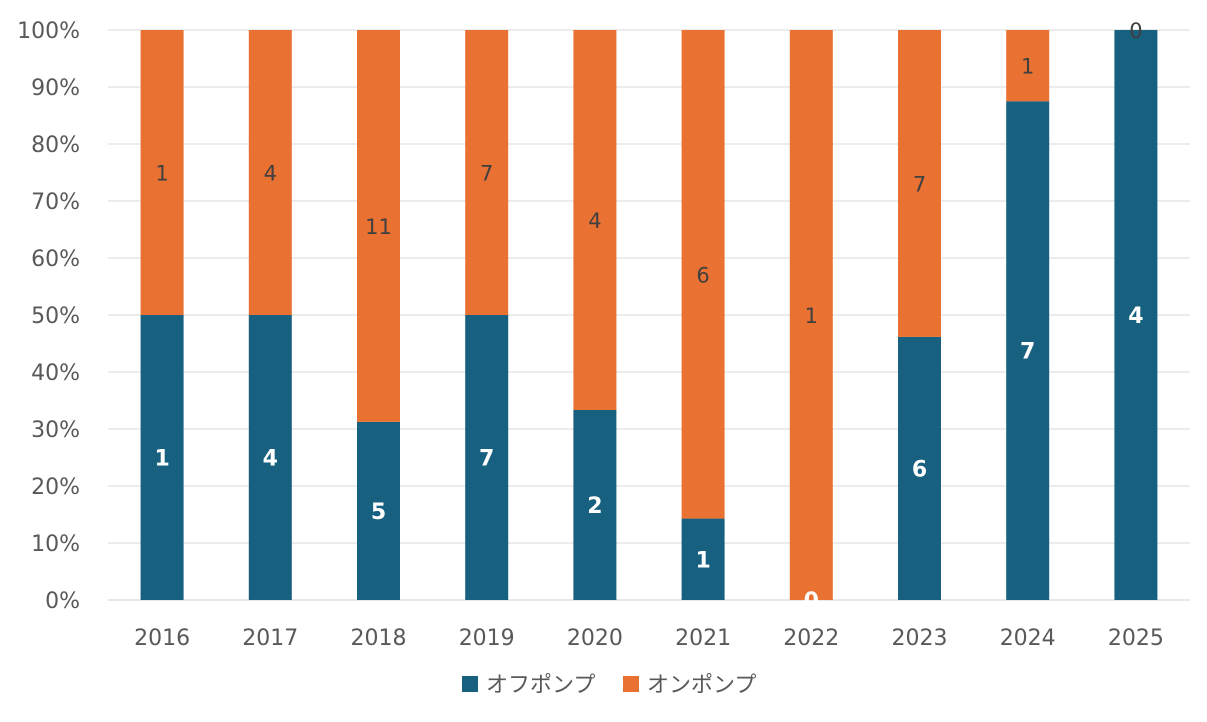 This screenshot has height=722, width=1207. Describe the element at coordinates (609, 685) in the screenshot. I see `legend: オフポンプ オンポンプ` at that location.